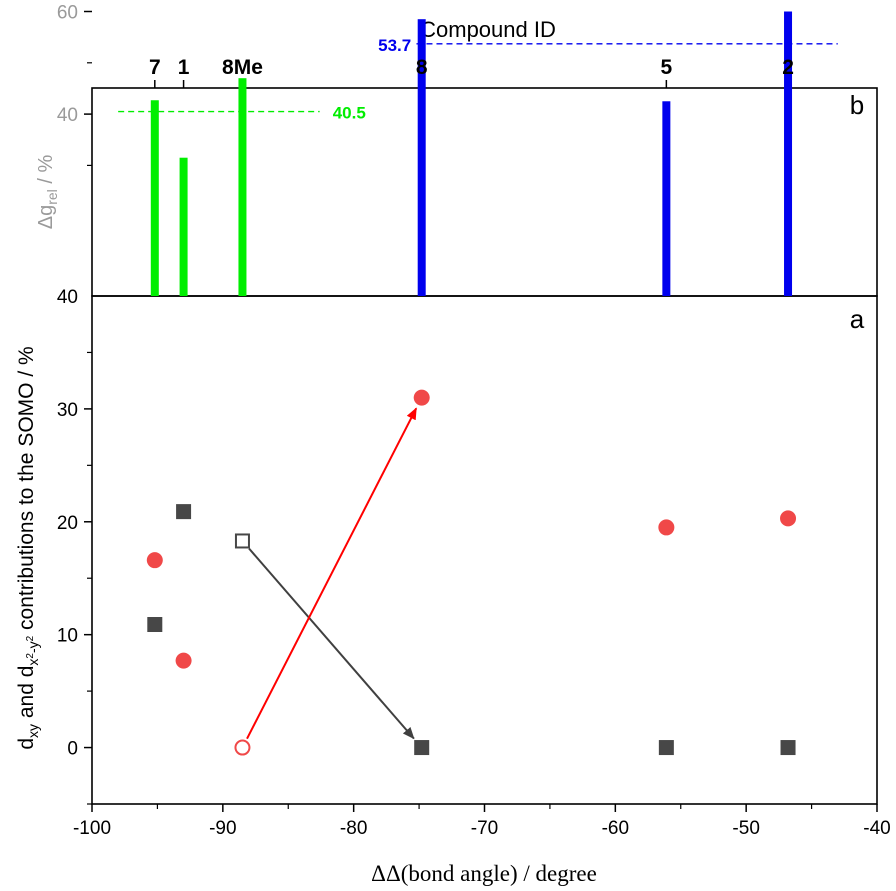  What do you see at coordinates (857, 319) in the screenshot?
I see `panel-label-a: a` at bounding box center [857, 319].